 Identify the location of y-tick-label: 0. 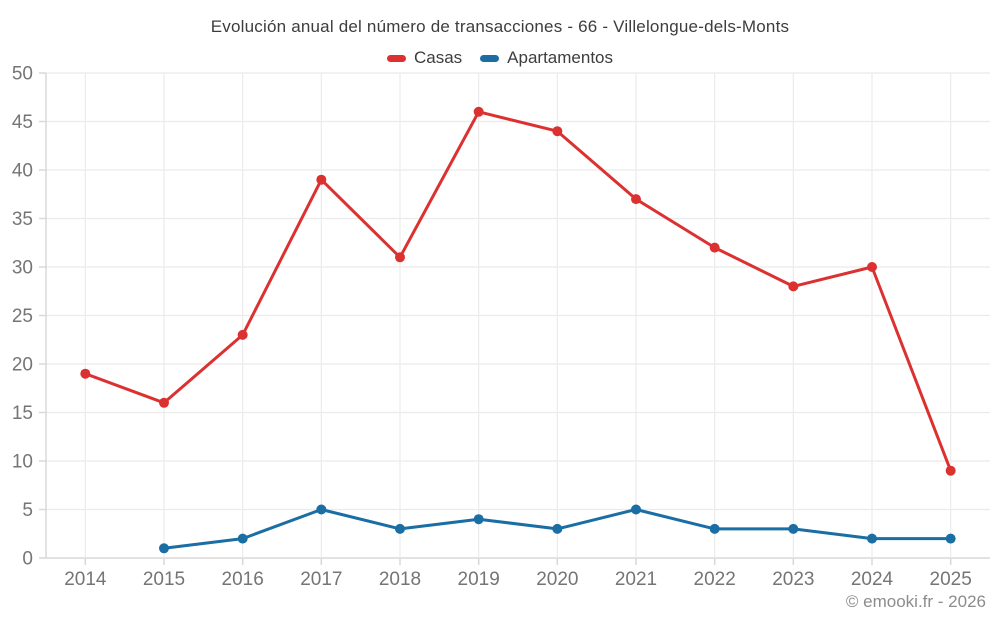
(27, 559).